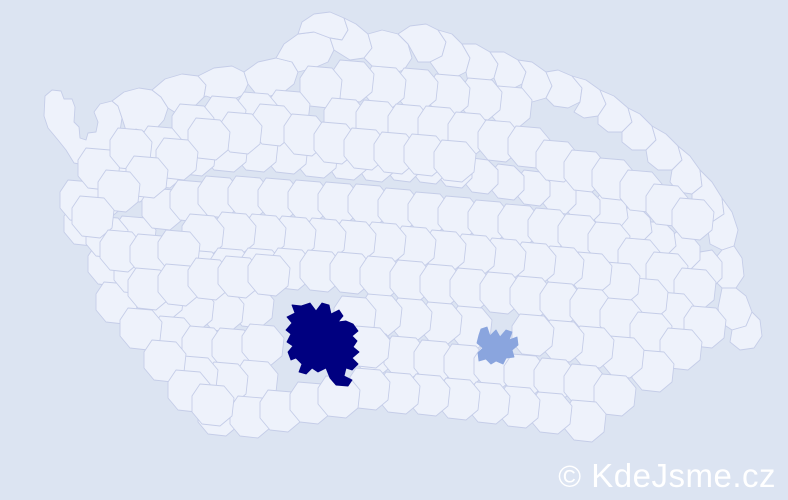  What do you see at coordinates (322, 344) in the screenshot?
I see `highlighted-district-high` at bounding box center [322, 344].